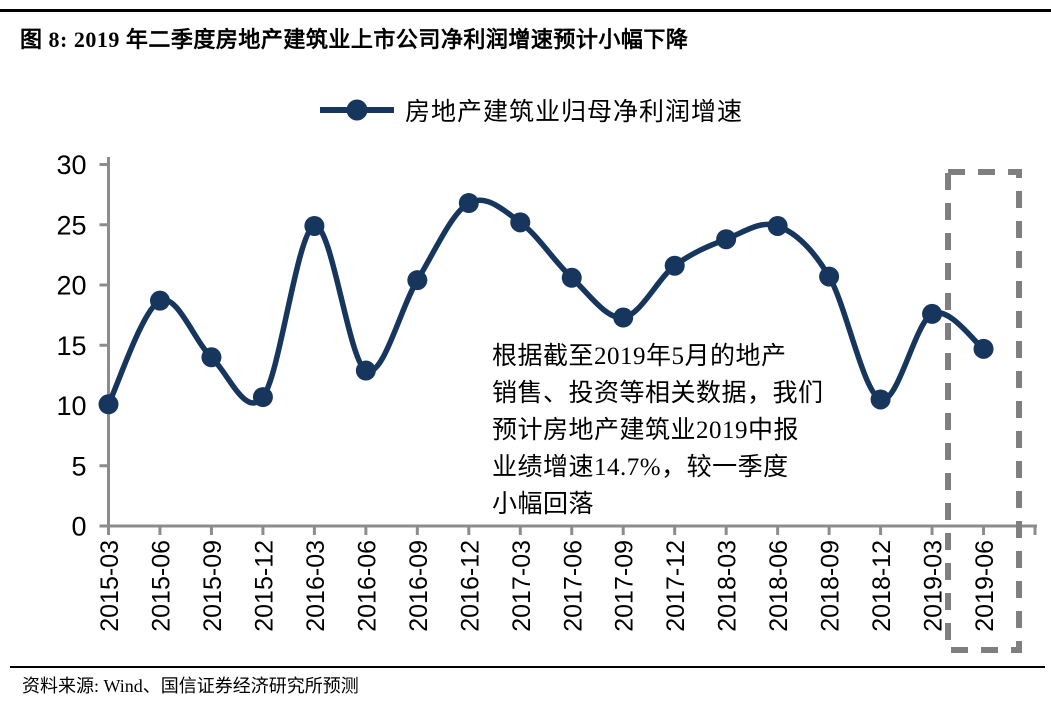 This screenshot has width=1051, height=703. I want to click on figure-title: 图 8: 2019 年二季度房地产建筑业上市公司净利润增速预计小幅下降, so click(354, 39).